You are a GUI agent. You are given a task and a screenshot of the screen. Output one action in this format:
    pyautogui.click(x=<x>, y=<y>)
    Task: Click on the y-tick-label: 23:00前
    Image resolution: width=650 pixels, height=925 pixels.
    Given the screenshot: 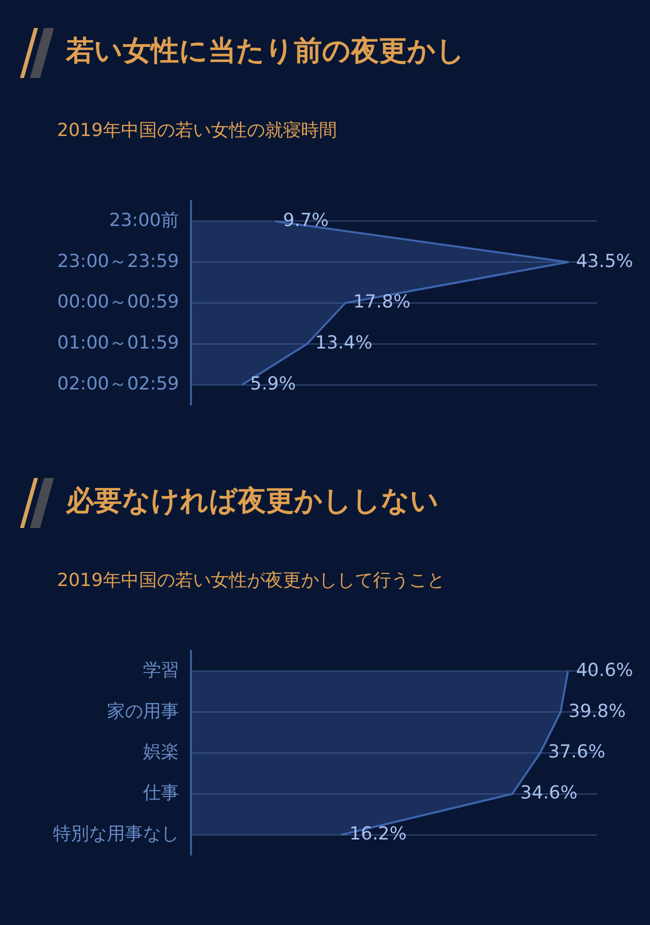 What is the action you would take?
    pyautogui.click(x=144, y=220)
    